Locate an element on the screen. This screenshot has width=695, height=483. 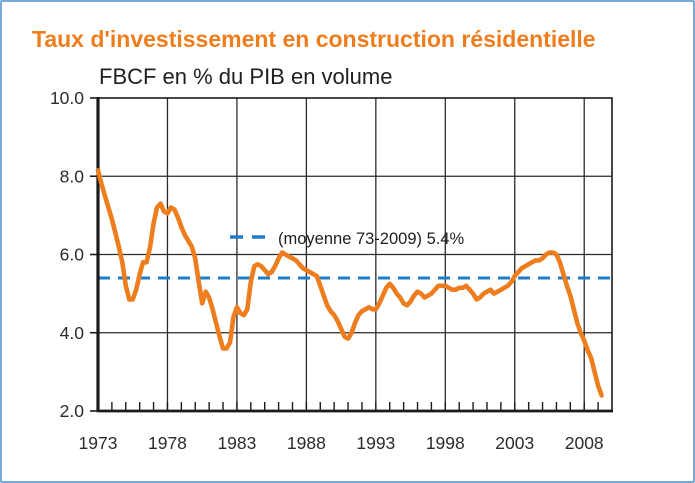
y-tick-label: 2.0 is located at coordinates (72, 411).